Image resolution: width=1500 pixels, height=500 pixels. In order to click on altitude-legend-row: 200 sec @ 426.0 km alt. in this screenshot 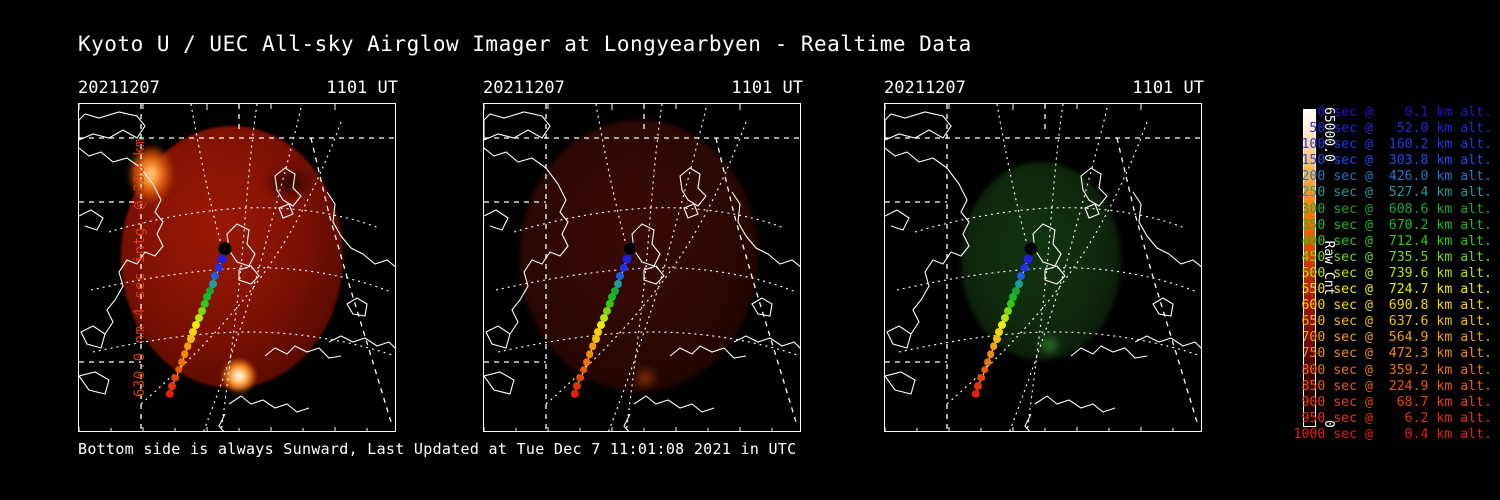, I will do `click(1392, 177)`.